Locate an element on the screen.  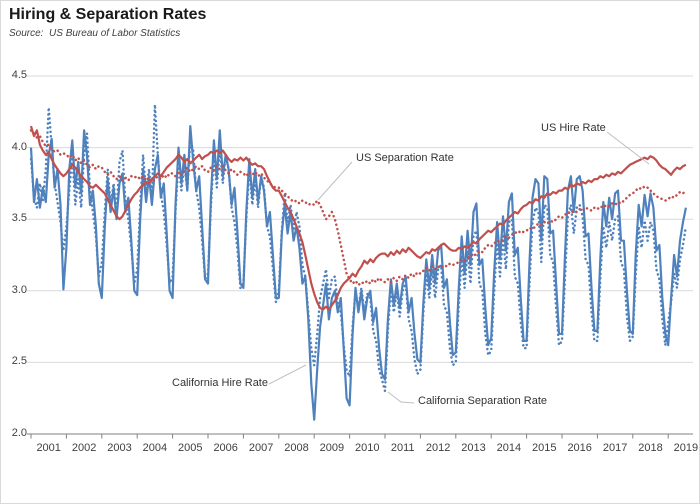
x-axis-label: 2001 is located at coordinates (48, 448).